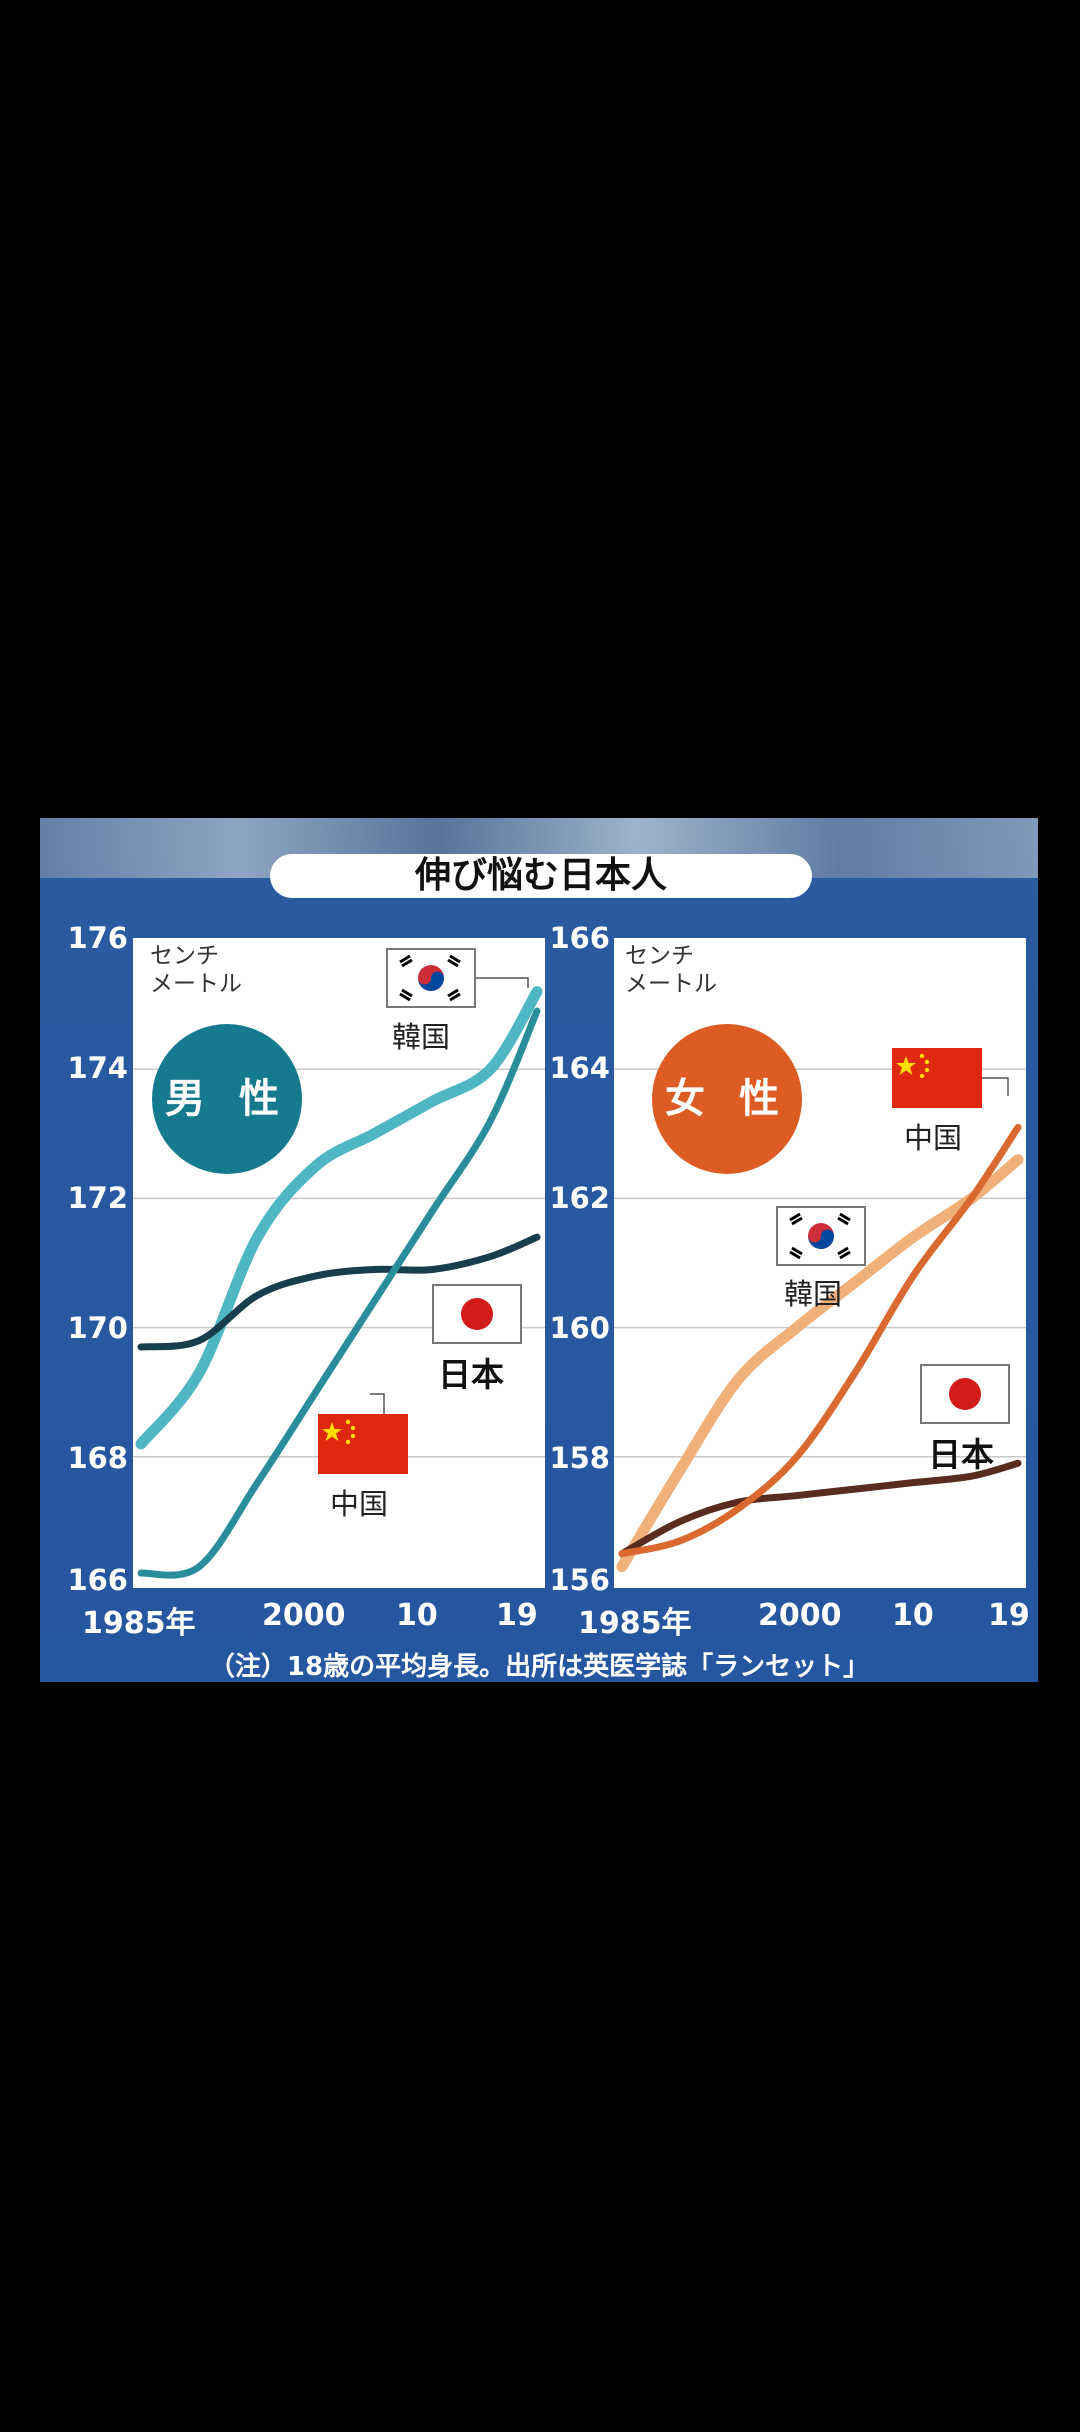 The height and width of the screenshot is (2432, 1080). What do you see at coordinates (97, 1068) in the screenshot?
I see `male-ytick: 174` at bounding box center [97, 1068].